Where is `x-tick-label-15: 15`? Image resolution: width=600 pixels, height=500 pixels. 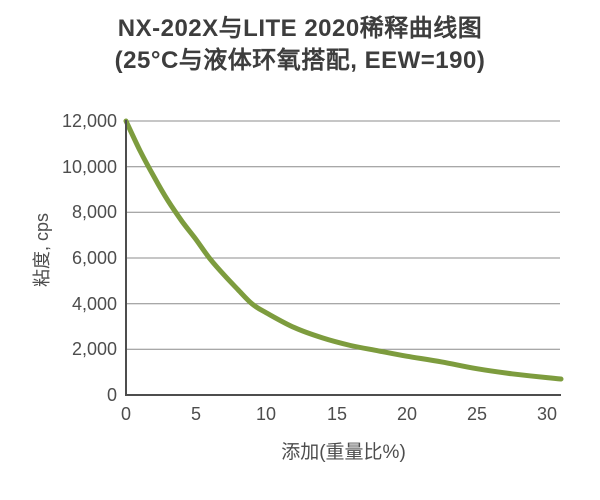
x-tick-label-15: 15 is located at coordinates (337, 414).